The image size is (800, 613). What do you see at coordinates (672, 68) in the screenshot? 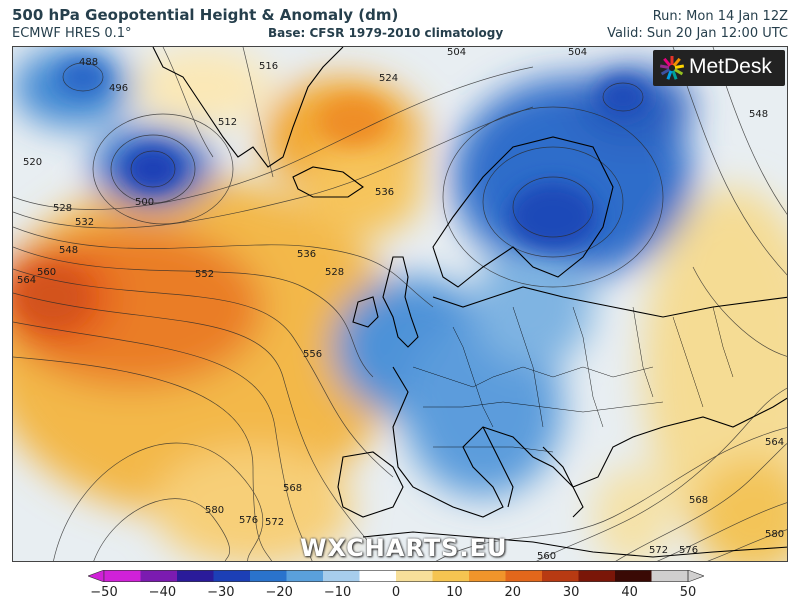
I see `metdesk-sunburst-icon` at bounding box center [672, 68].